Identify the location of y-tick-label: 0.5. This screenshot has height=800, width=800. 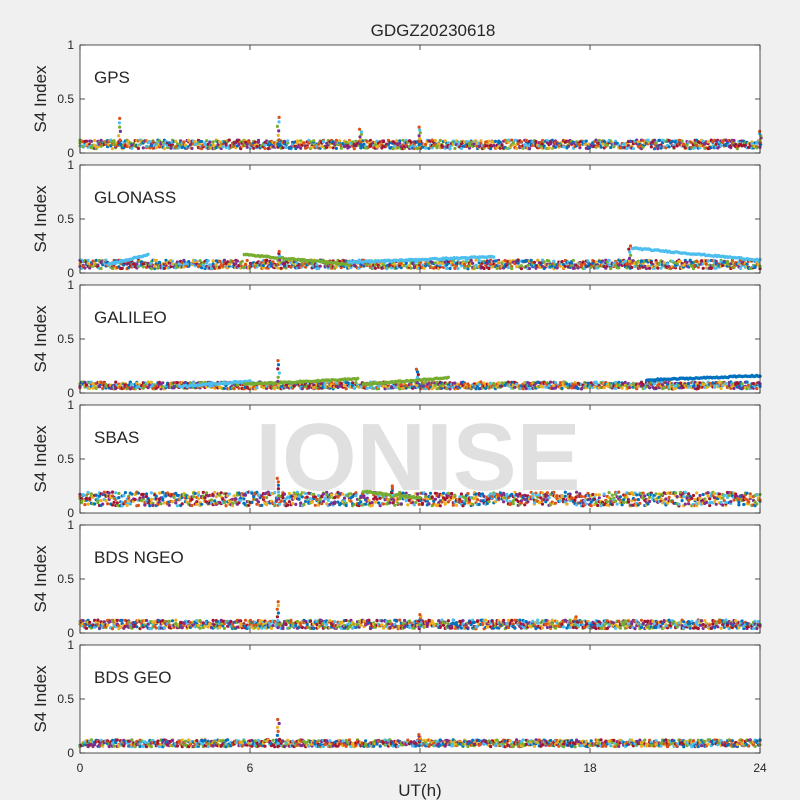
(65, 219).